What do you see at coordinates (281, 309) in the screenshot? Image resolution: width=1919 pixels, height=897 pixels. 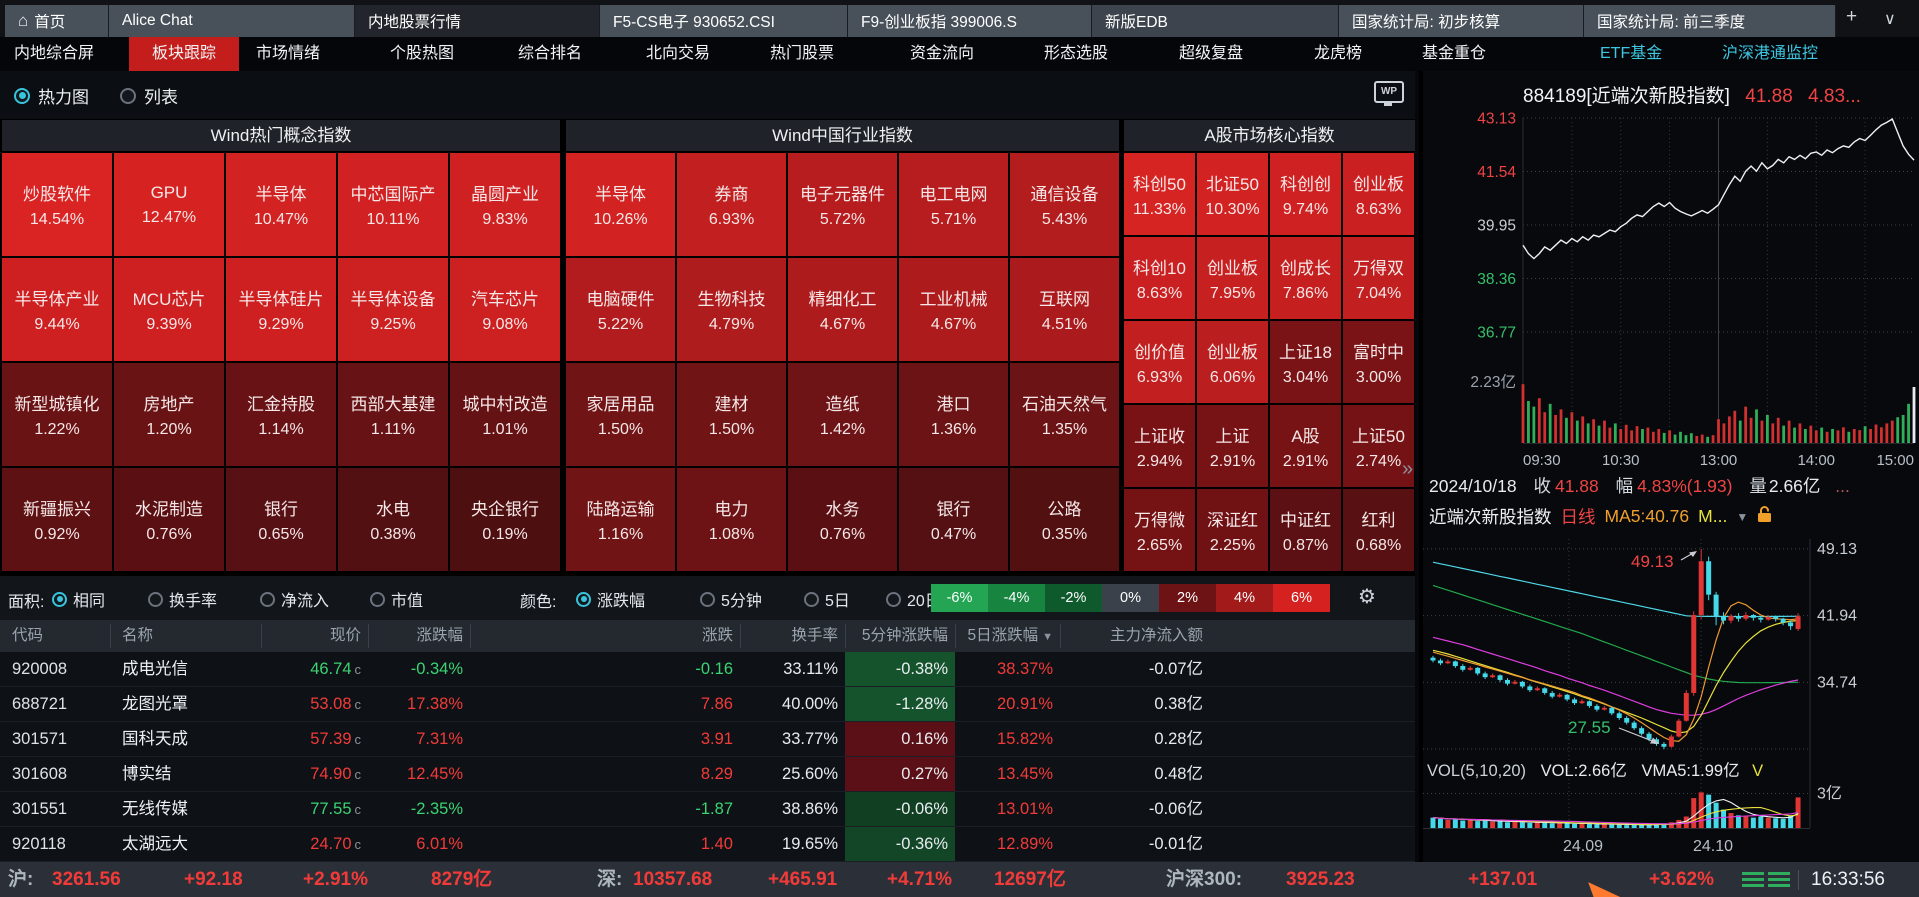 I see `heatmap-tile-半导体硅片: 半导体硅片 9.29%` at bounding box center [281, 309].